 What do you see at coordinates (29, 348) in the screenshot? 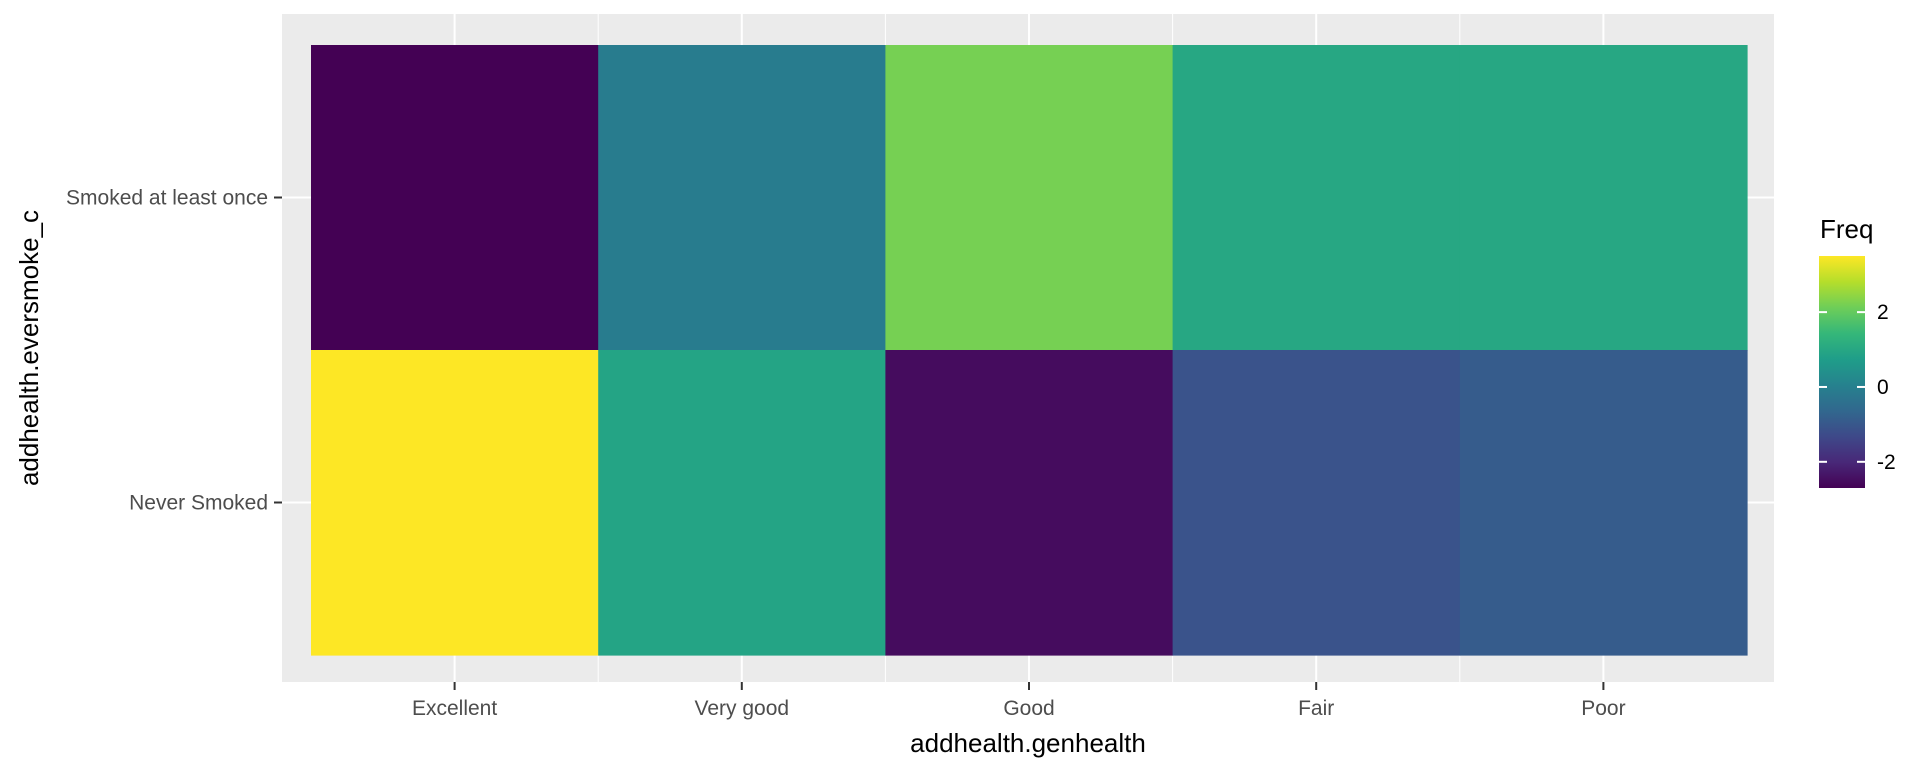
I see `y-axis-title: addhealth.eversmoke_c` at bounding box center [29, 348].